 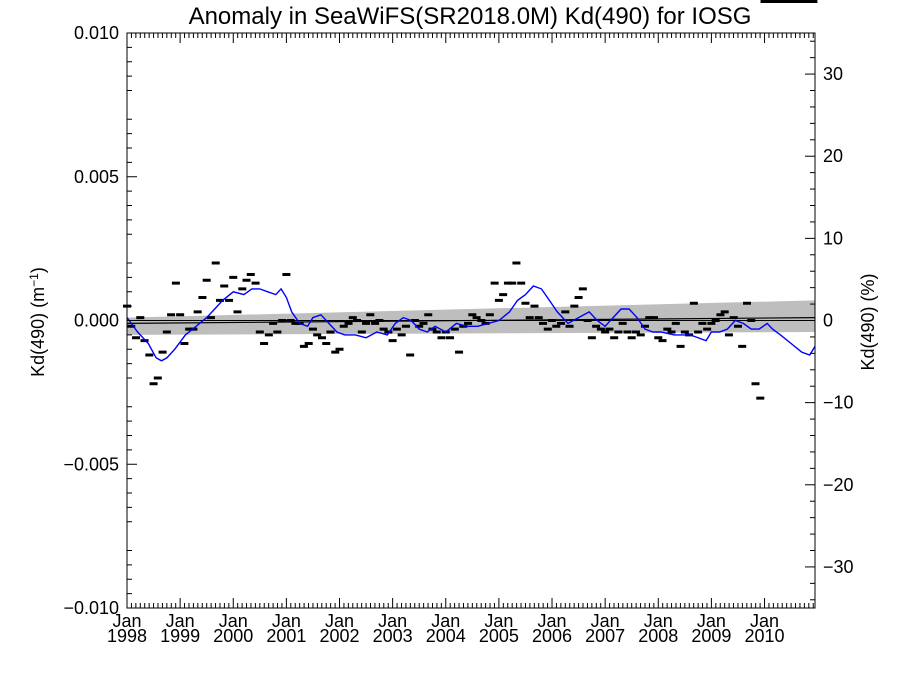 What do you see at coordinates (37, 322) in the screenshot?
I see `y-axis-left-label: Kd(490) (m−1)` at bounding box center [37, 322].